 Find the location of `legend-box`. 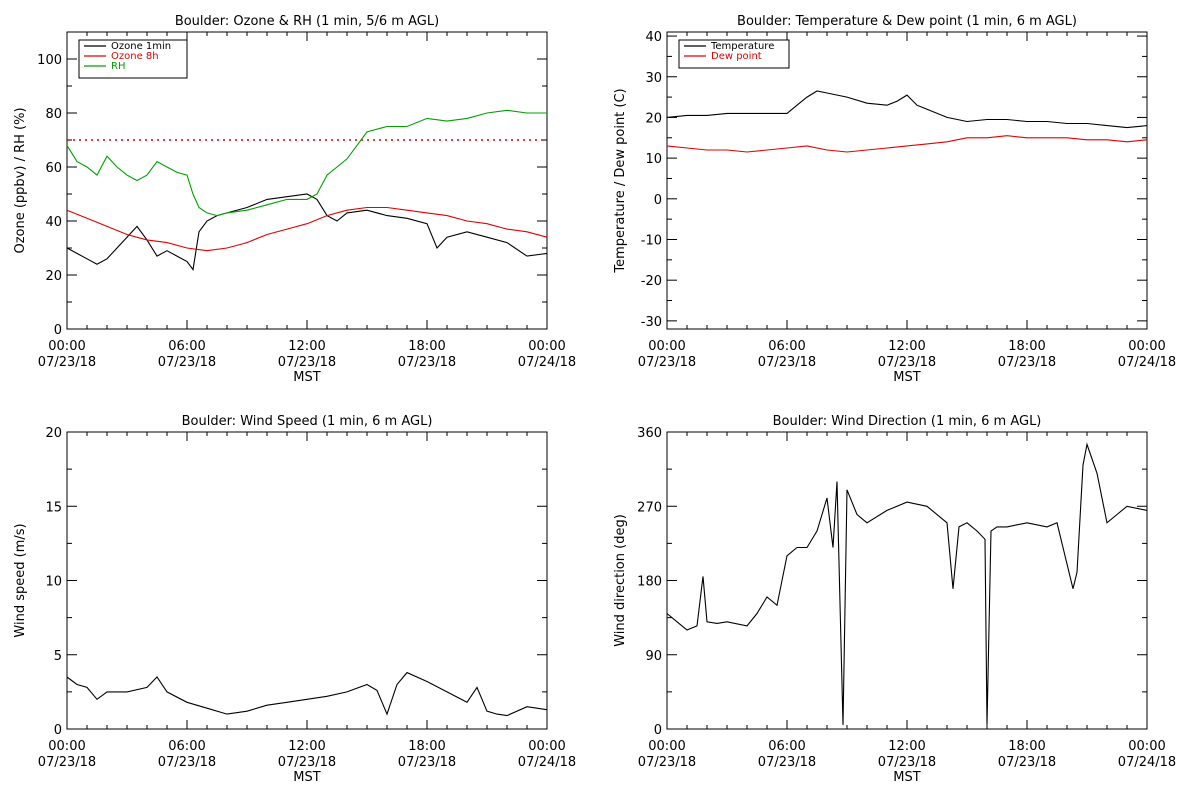

legend-box is located at coordinates (734, 54).